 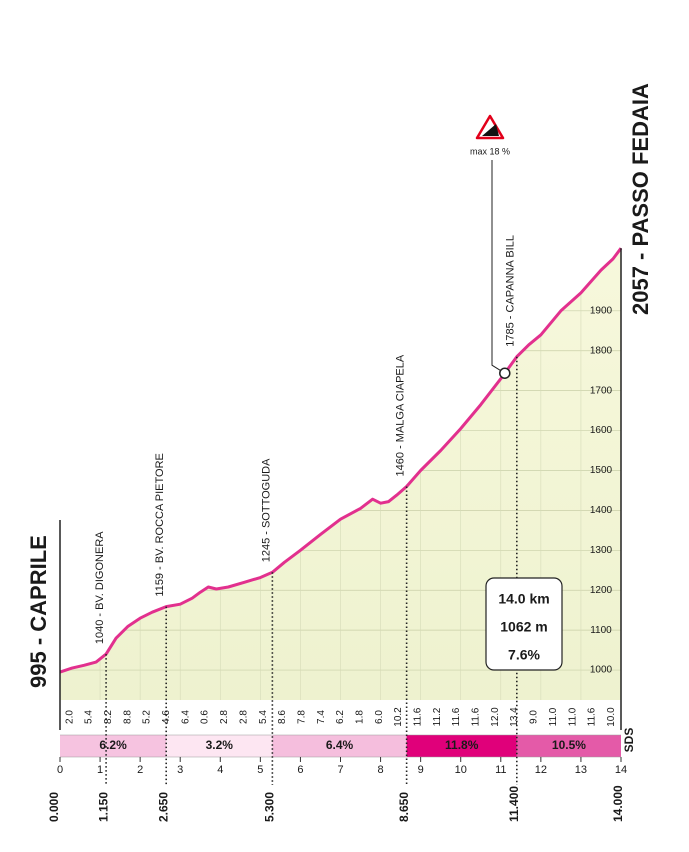 I want to click on x-tick-label: 6, so click(x=300, y=770).